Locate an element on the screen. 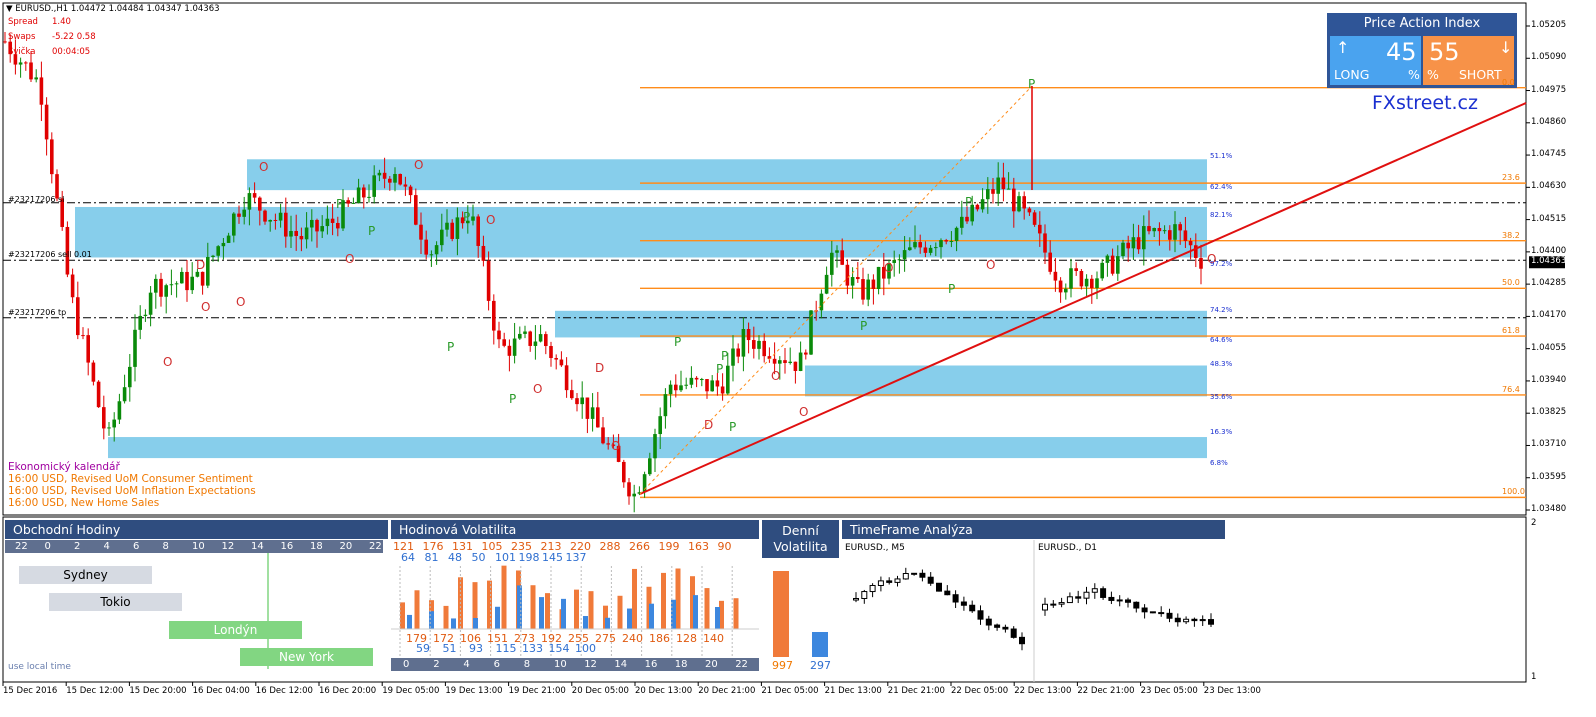  volatility-top-orange: 213 is located at coordinates (551, 546).